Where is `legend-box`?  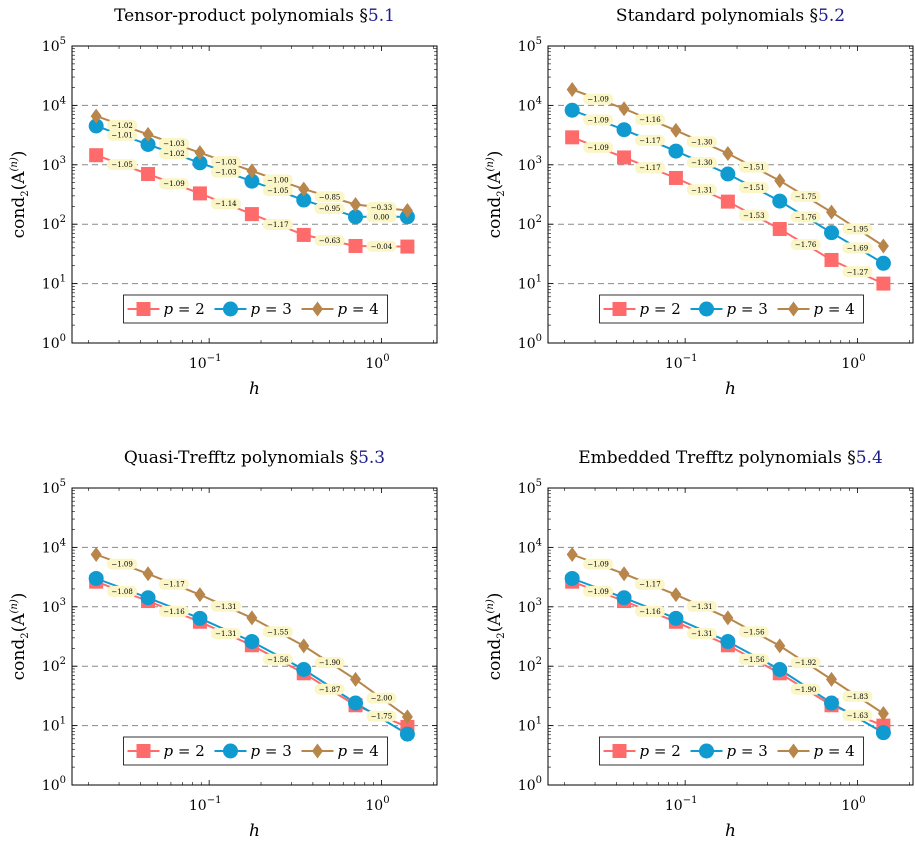 legend-box is located at coordinates (731, 751).